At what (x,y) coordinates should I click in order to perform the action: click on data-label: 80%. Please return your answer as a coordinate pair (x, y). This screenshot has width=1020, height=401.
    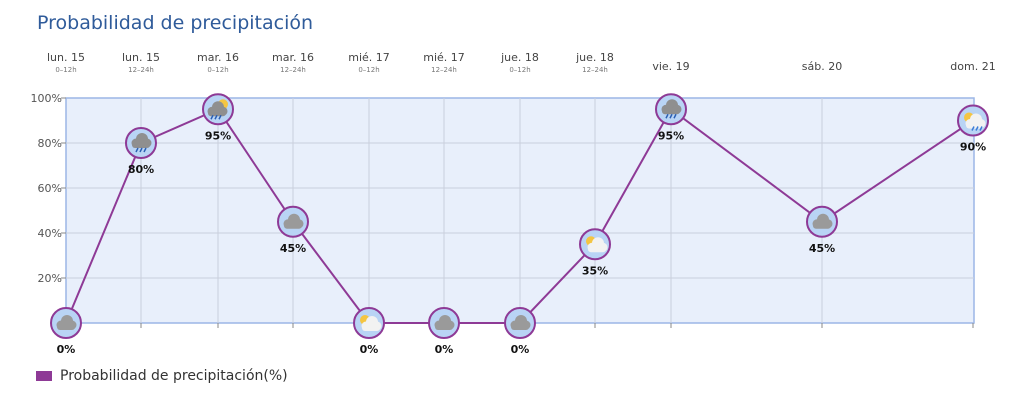
    Looking at the image, I should click on (141, 169).